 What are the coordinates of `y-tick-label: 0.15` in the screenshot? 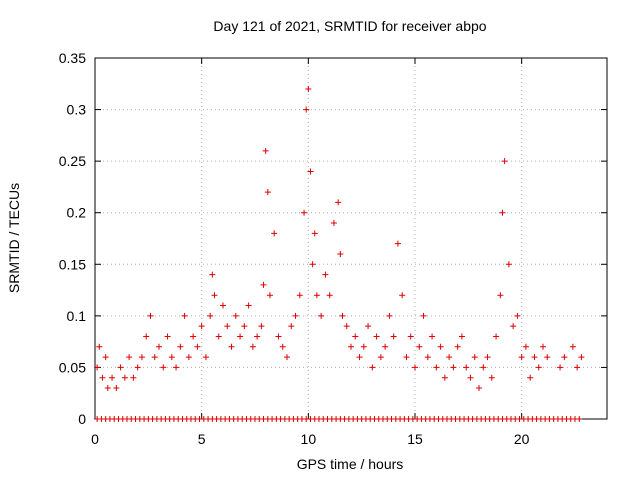 It's located at (72, 264).